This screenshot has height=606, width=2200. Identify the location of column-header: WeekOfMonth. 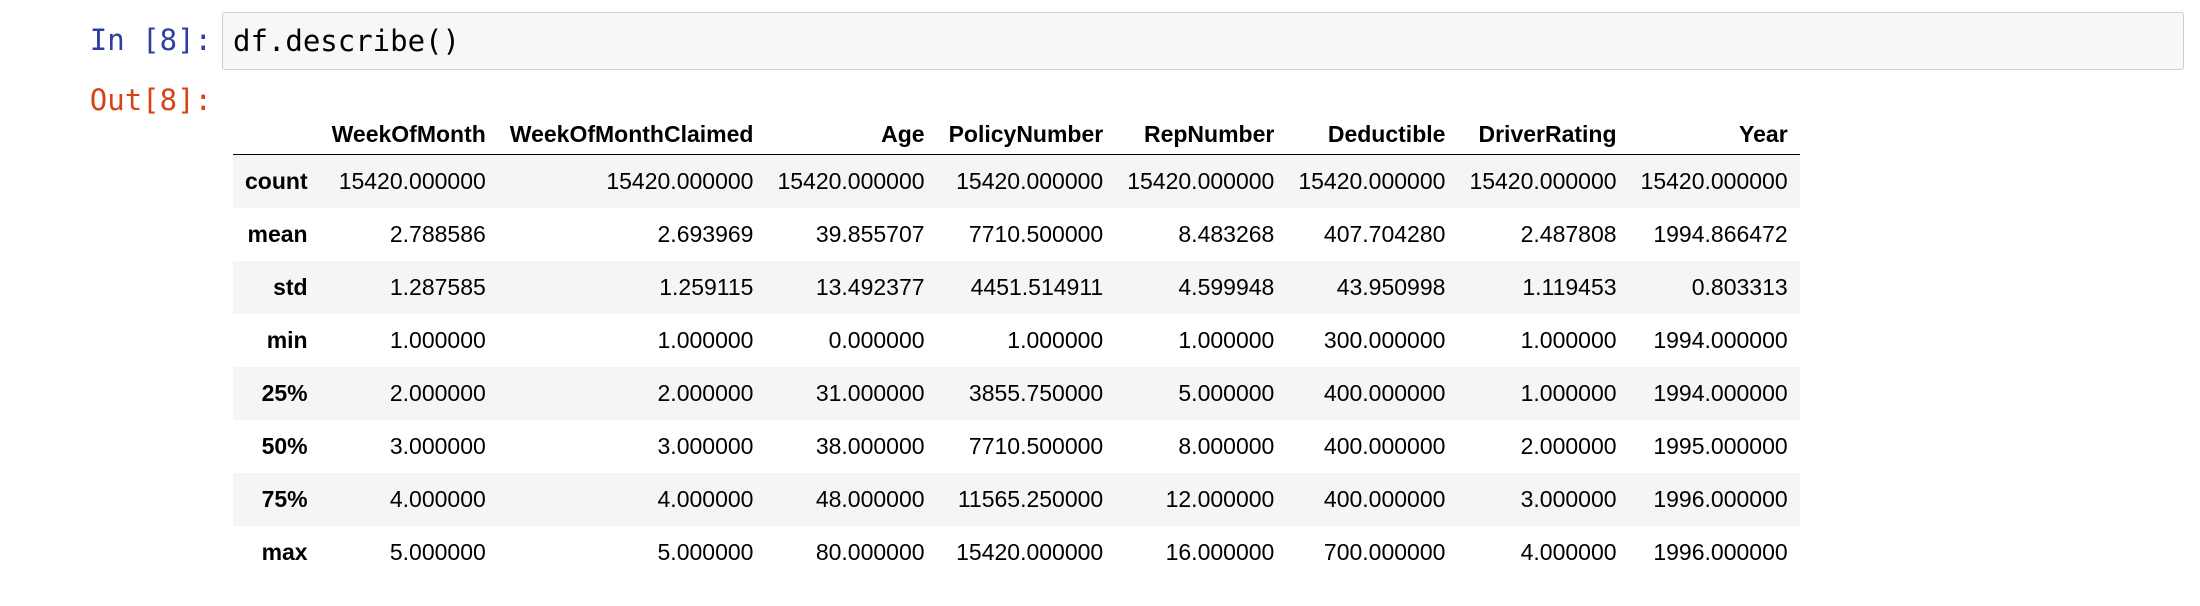
(408, 134).